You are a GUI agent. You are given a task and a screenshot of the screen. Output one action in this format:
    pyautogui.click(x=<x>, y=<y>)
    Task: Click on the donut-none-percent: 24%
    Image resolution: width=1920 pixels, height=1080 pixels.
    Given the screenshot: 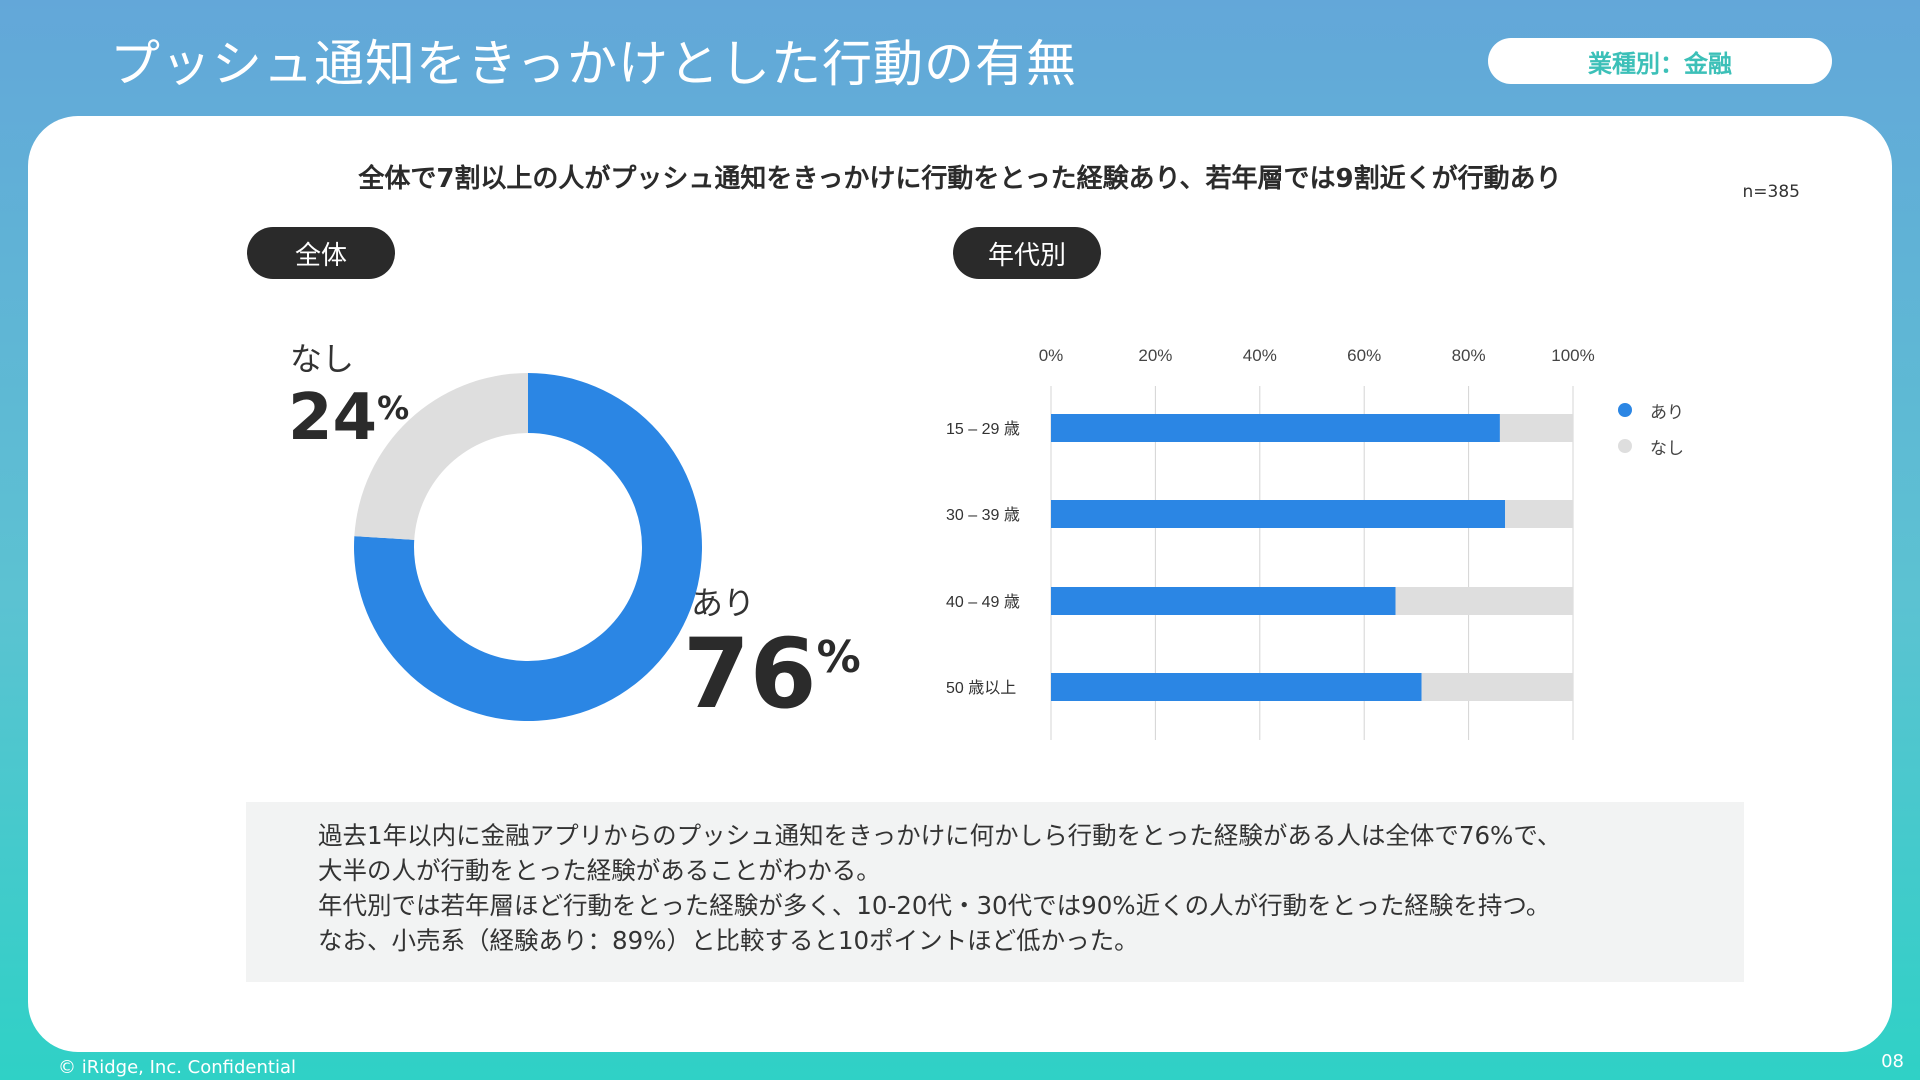 What is the action you would take?
    pyautogui.click(x=348, y=418)
    